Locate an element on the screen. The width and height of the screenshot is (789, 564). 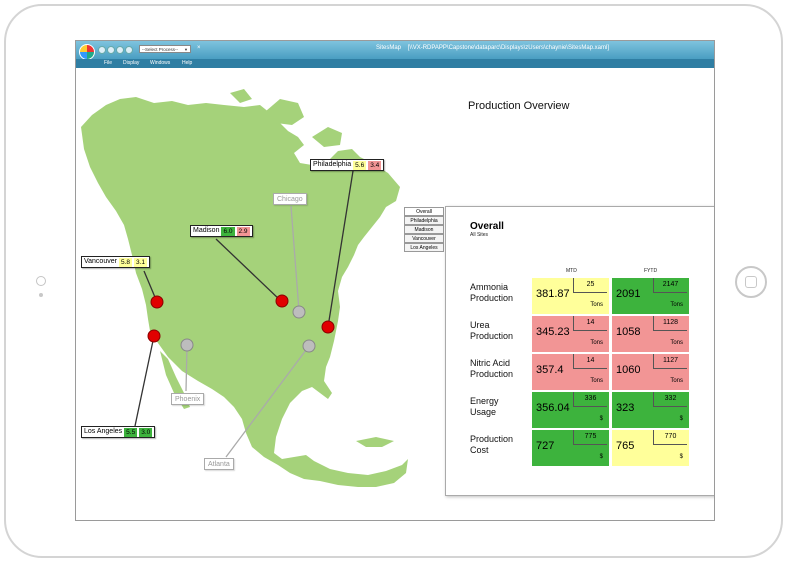
kpi-target: 332 is located at coordinates (670, 399).